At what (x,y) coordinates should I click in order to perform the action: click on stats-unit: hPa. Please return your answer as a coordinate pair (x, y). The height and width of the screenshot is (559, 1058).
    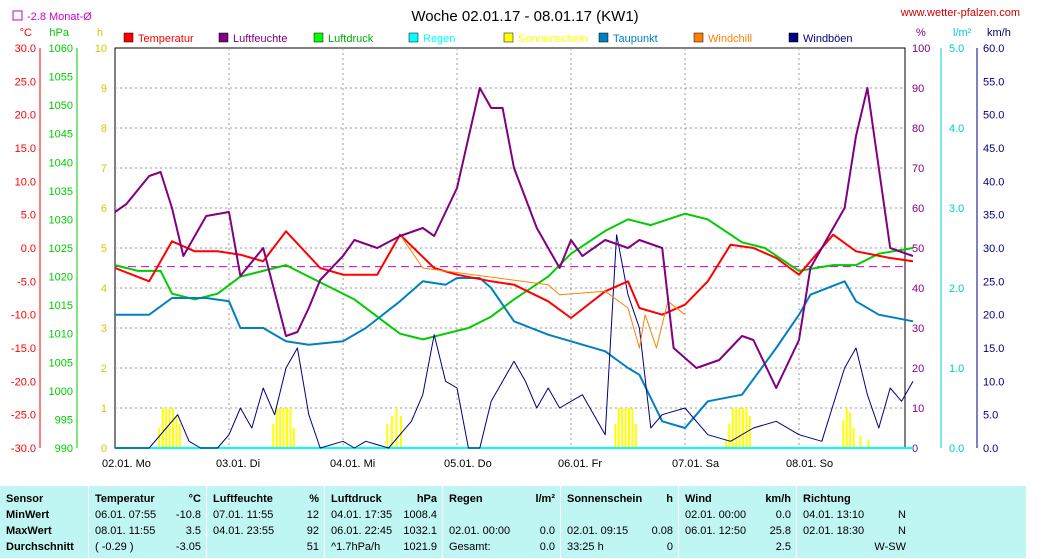
    Looking at the image, I should click on (426, 499).